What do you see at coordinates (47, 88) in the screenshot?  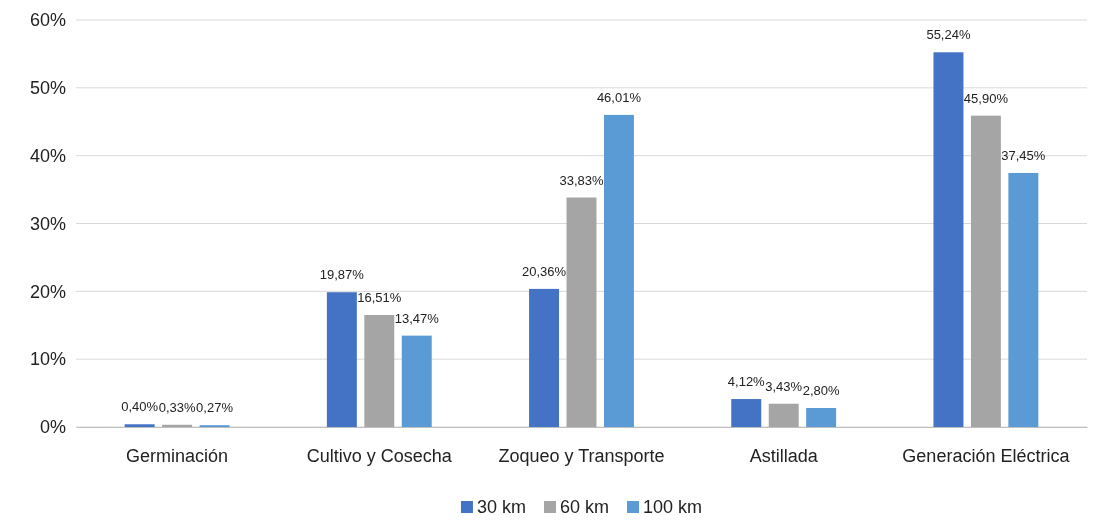 I see `y-tick-label: 50%` at bounding box center [47, 88].